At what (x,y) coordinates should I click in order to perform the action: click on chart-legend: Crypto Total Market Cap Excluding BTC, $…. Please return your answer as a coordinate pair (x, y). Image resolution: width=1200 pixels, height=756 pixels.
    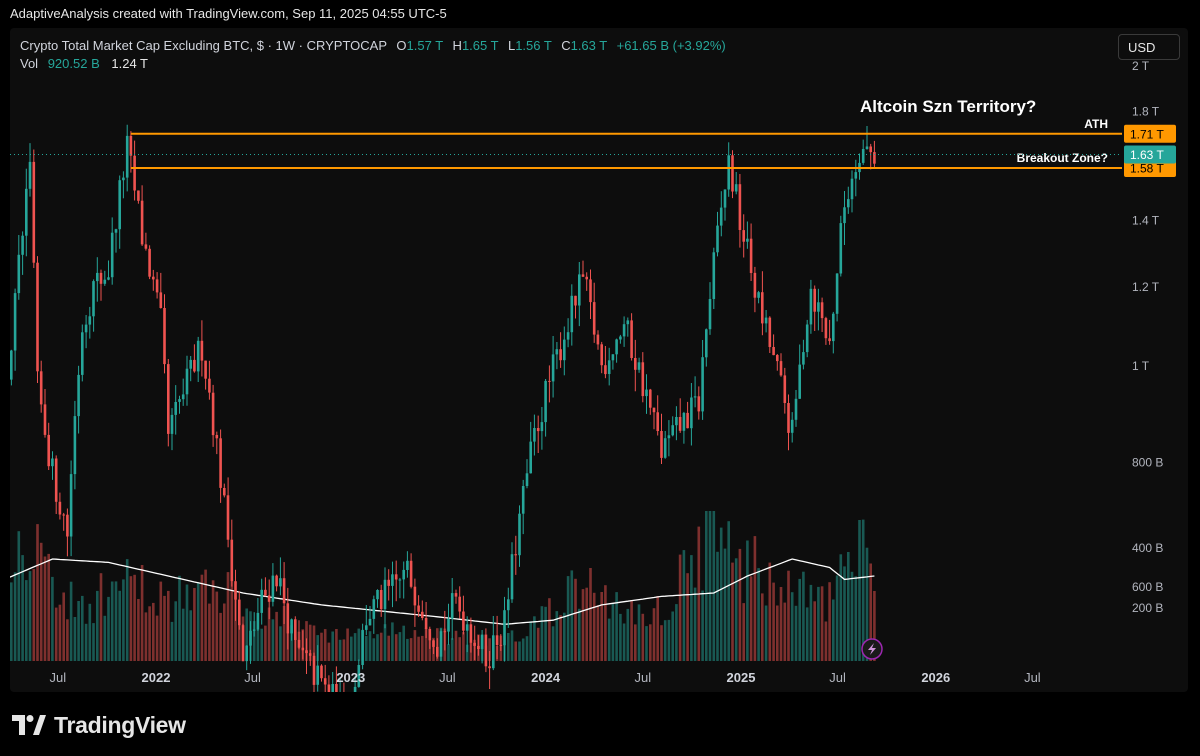
    Looking at the image, I should click on (373, 45).